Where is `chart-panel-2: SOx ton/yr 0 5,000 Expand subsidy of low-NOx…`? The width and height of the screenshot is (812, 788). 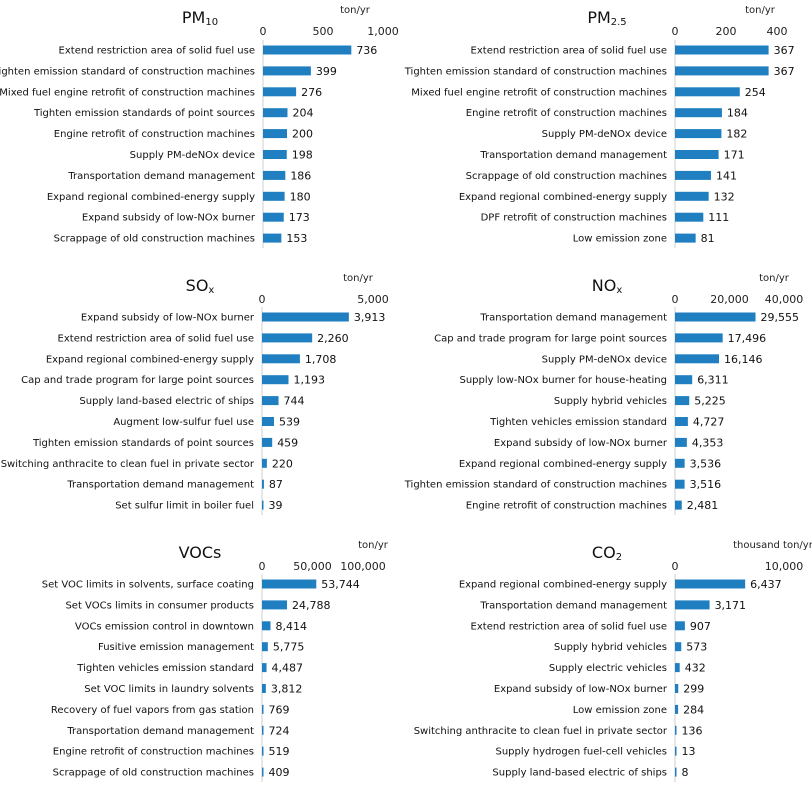 chart-panel-2: SOx ton/yr 0 5,000 Expand subsidy of low-NOx… is located at coordinates (195, 394).